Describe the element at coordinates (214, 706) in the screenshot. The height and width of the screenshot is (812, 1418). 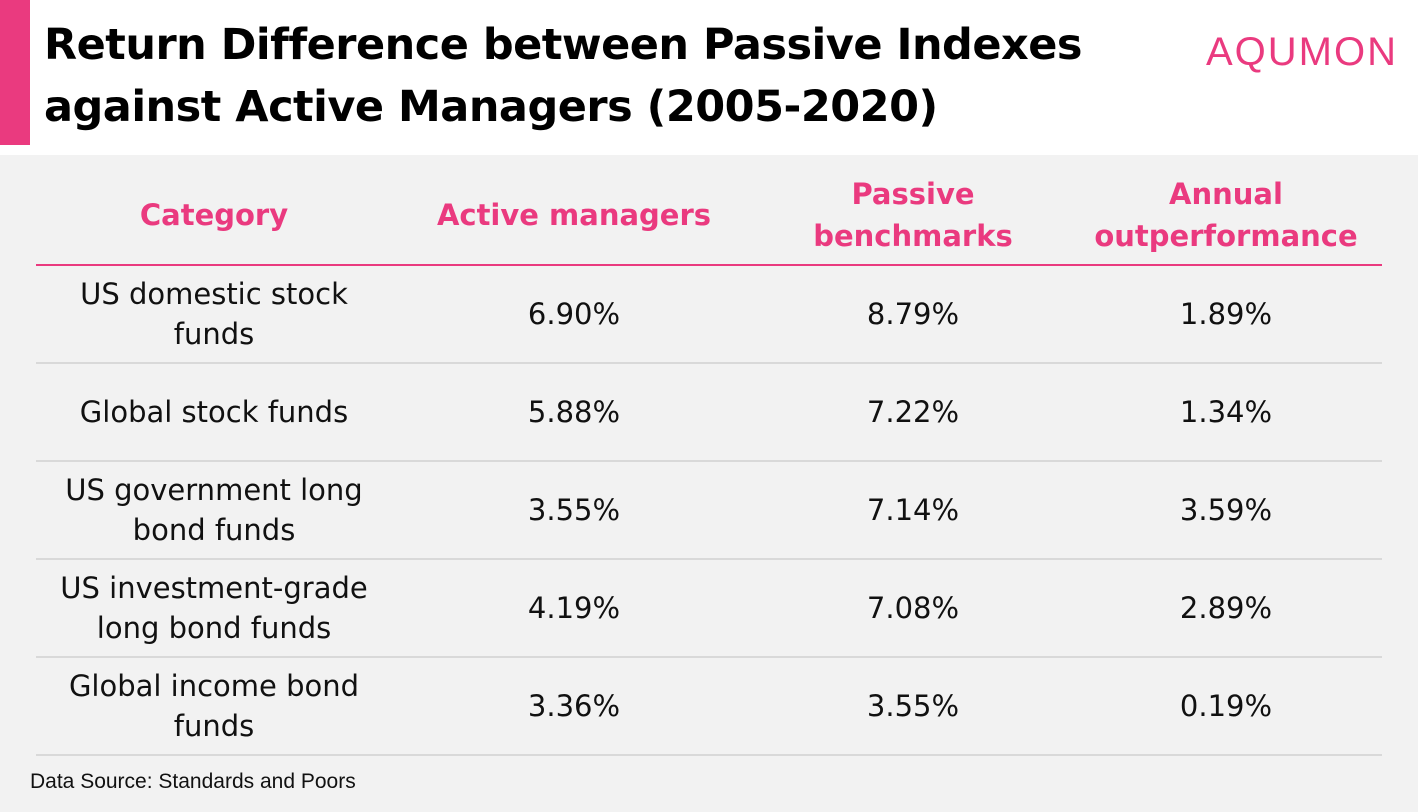
I see `category-cell: Global income bond funds` at that location.